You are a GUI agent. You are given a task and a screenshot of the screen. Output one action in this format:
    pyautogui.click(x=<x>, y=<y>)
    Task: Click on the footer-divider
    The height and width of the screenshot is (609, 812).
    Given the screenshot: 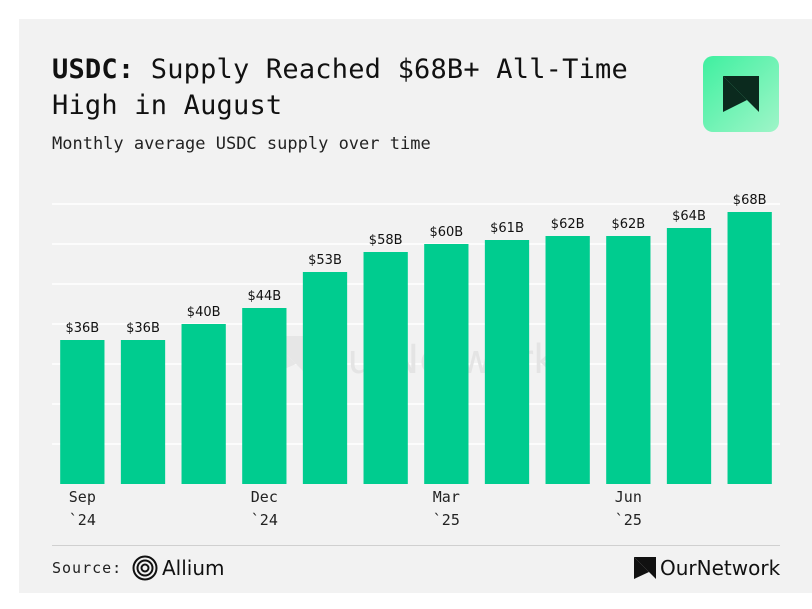 What is the action you would take?
    pyautogui.click(x=416, y=545)
    